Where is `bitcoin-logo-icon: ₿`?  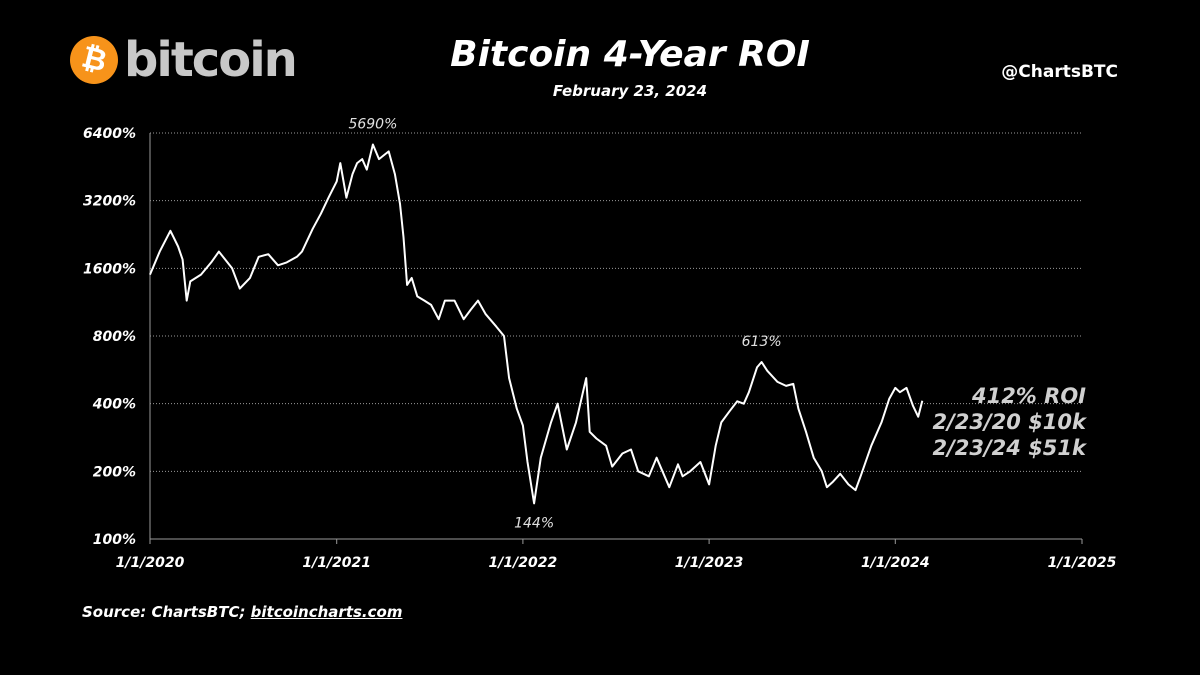
bitcoin-logo-icon: ₿ is located at coordinates (94, 60).